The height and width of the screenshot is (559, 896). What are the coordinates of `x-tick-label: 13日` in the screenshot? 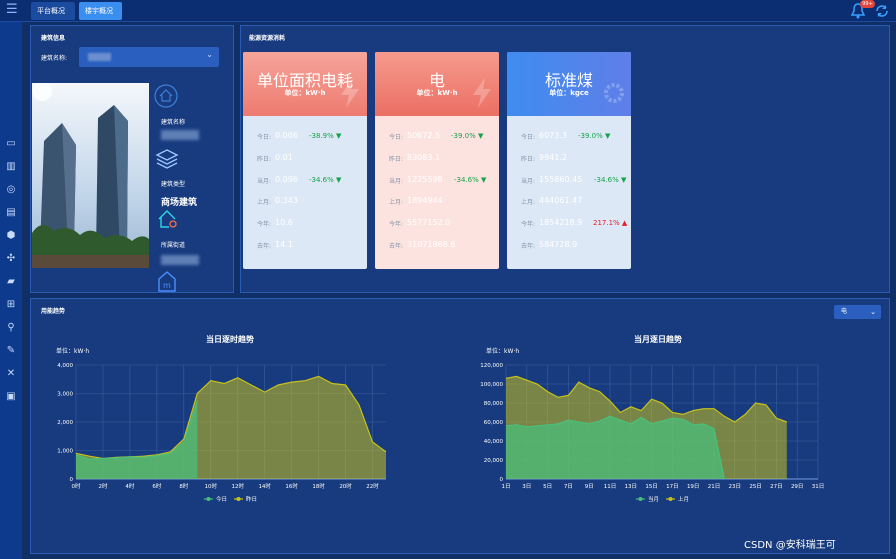 It's located at (631, 486).